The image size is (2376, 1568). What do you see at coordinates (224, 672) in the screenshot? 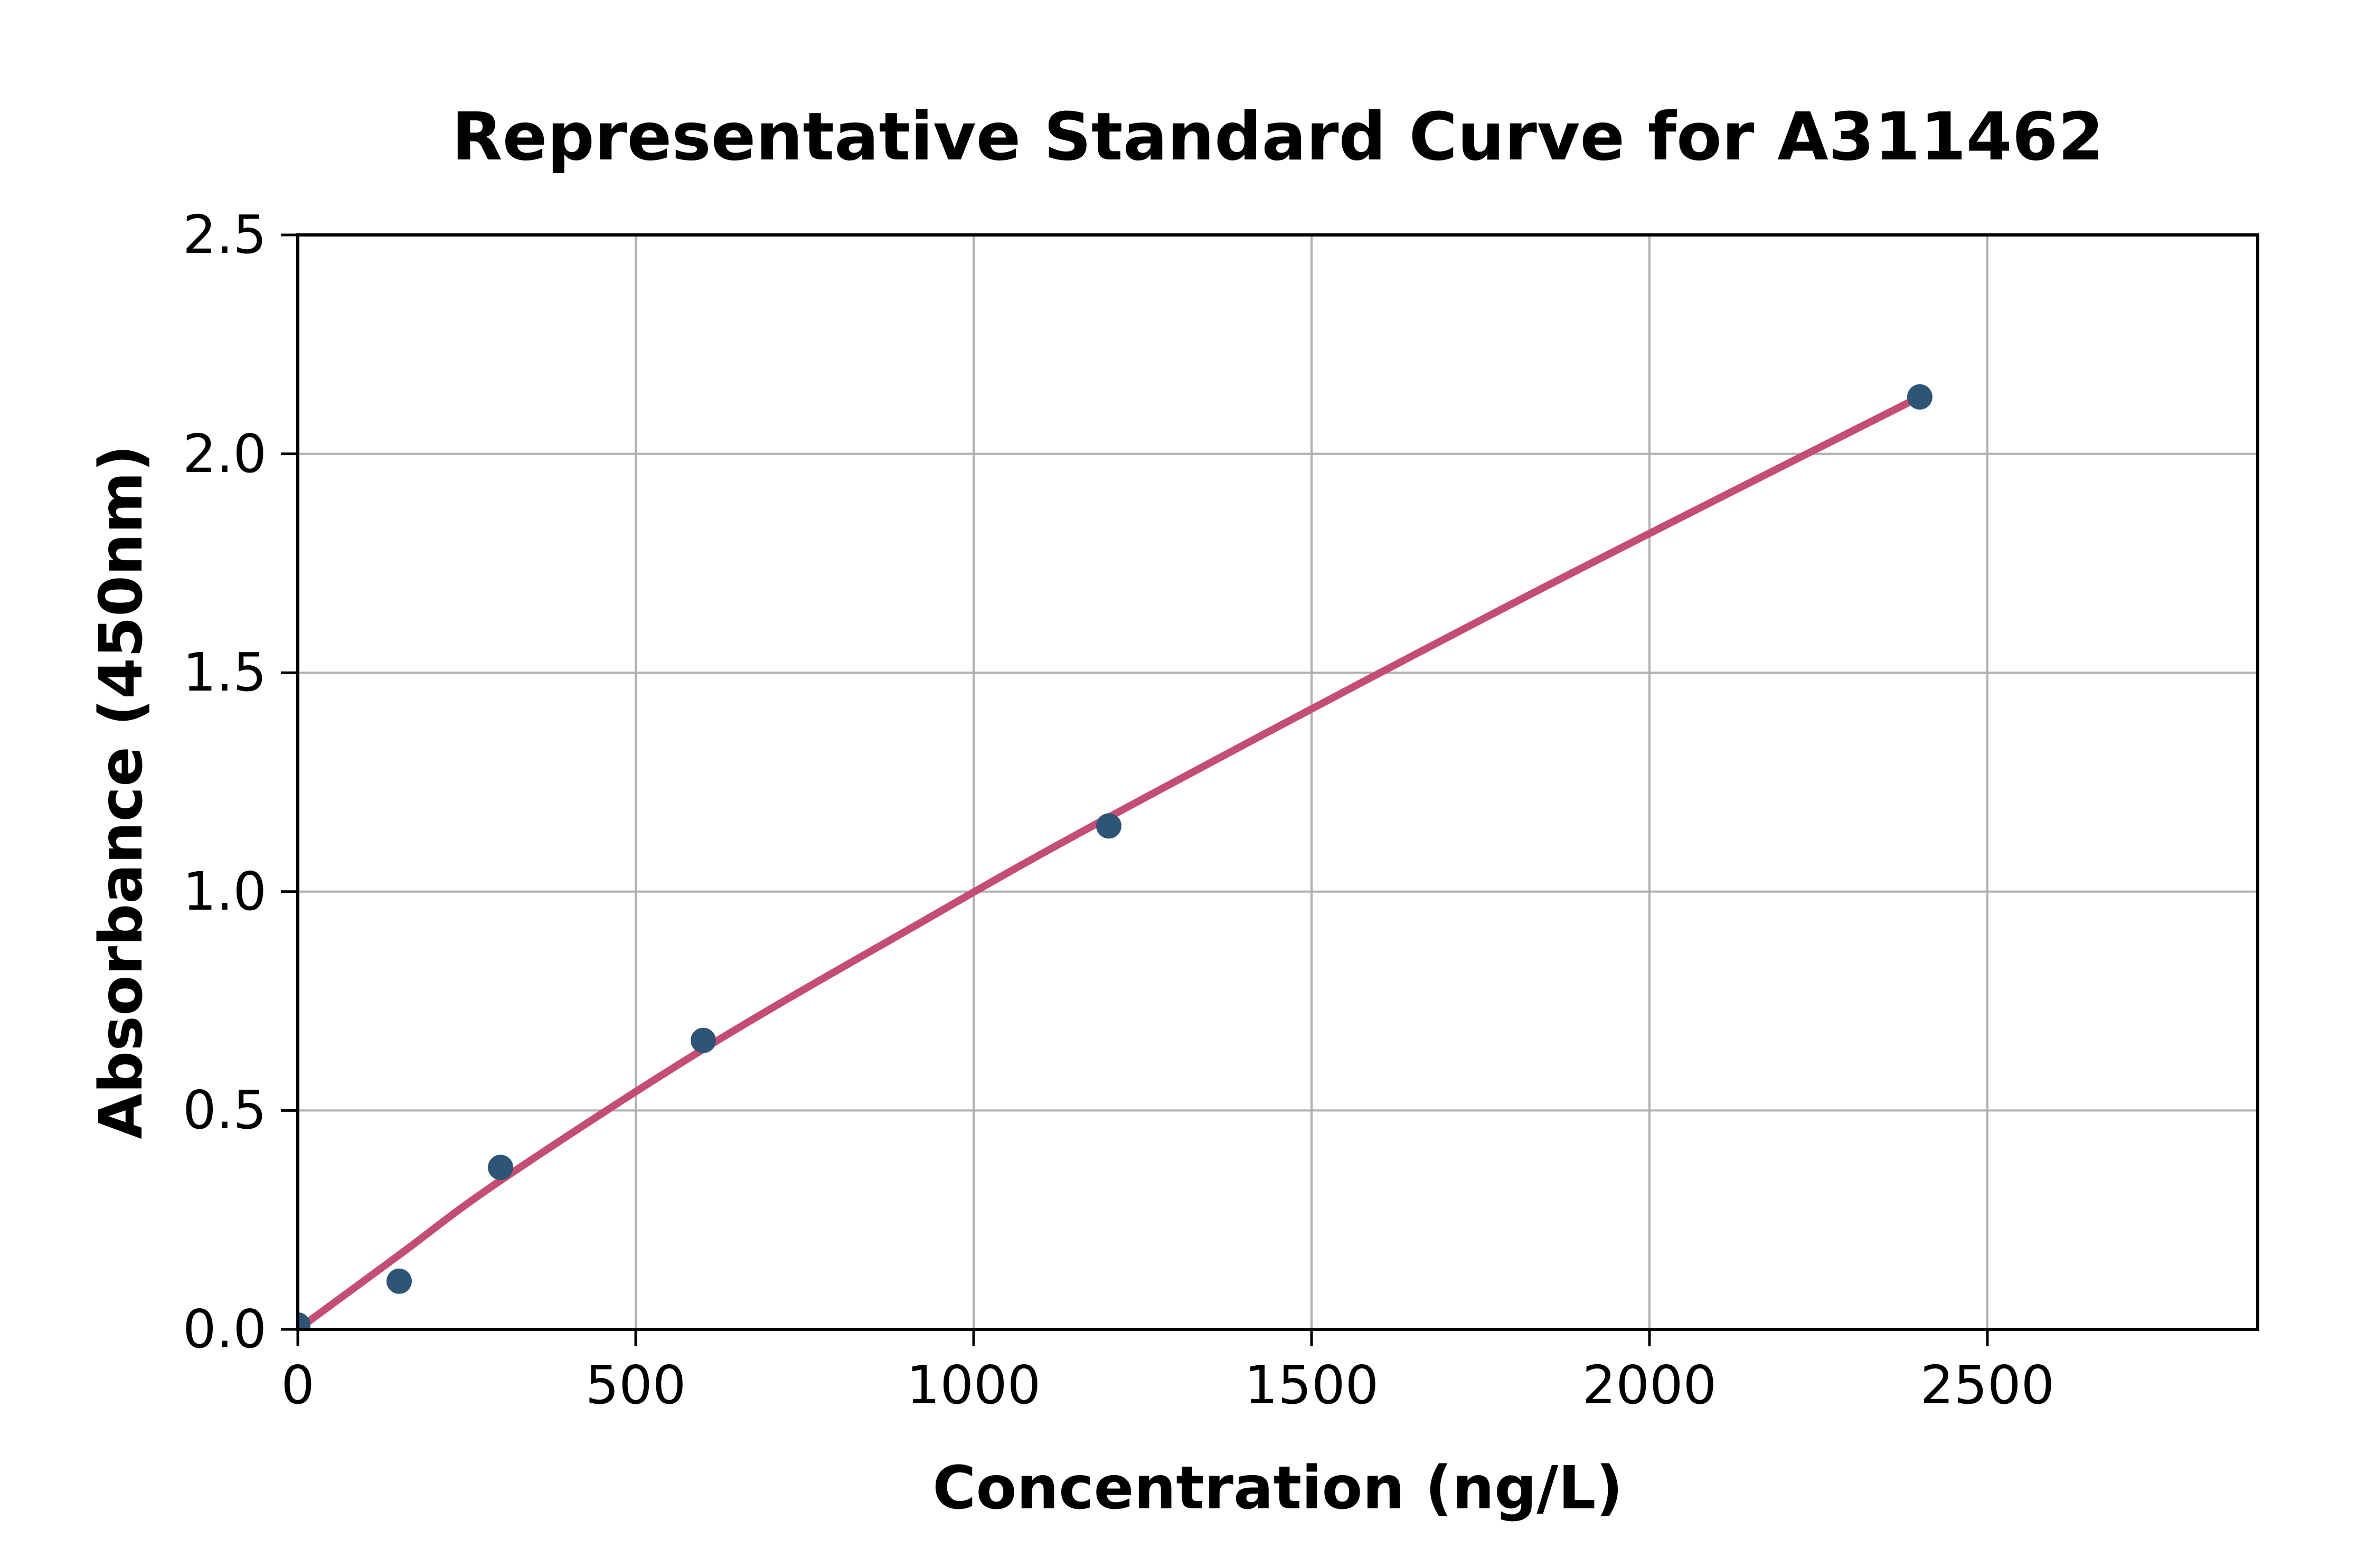
I see `y-tick-label: 1.5` at bounding box center [224, 672].